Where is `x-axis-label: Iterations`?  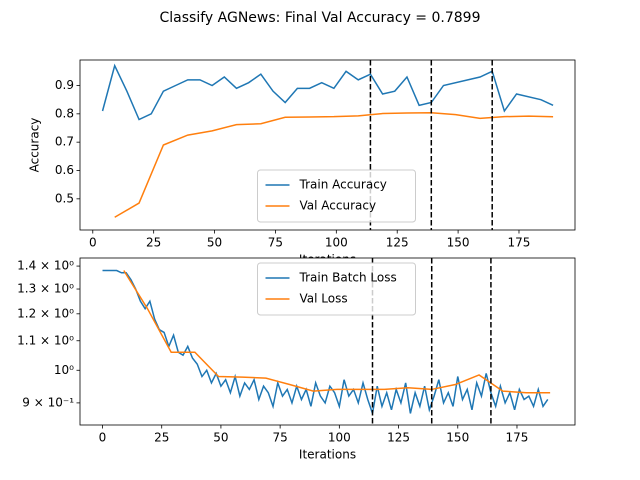
x-axis-label: Iterations is located at coordinates (327, 455).